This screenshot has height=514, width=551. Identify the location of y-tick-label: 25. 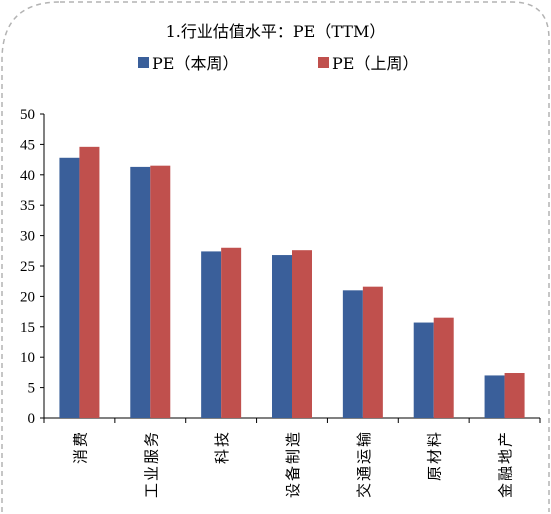
(27, 267).